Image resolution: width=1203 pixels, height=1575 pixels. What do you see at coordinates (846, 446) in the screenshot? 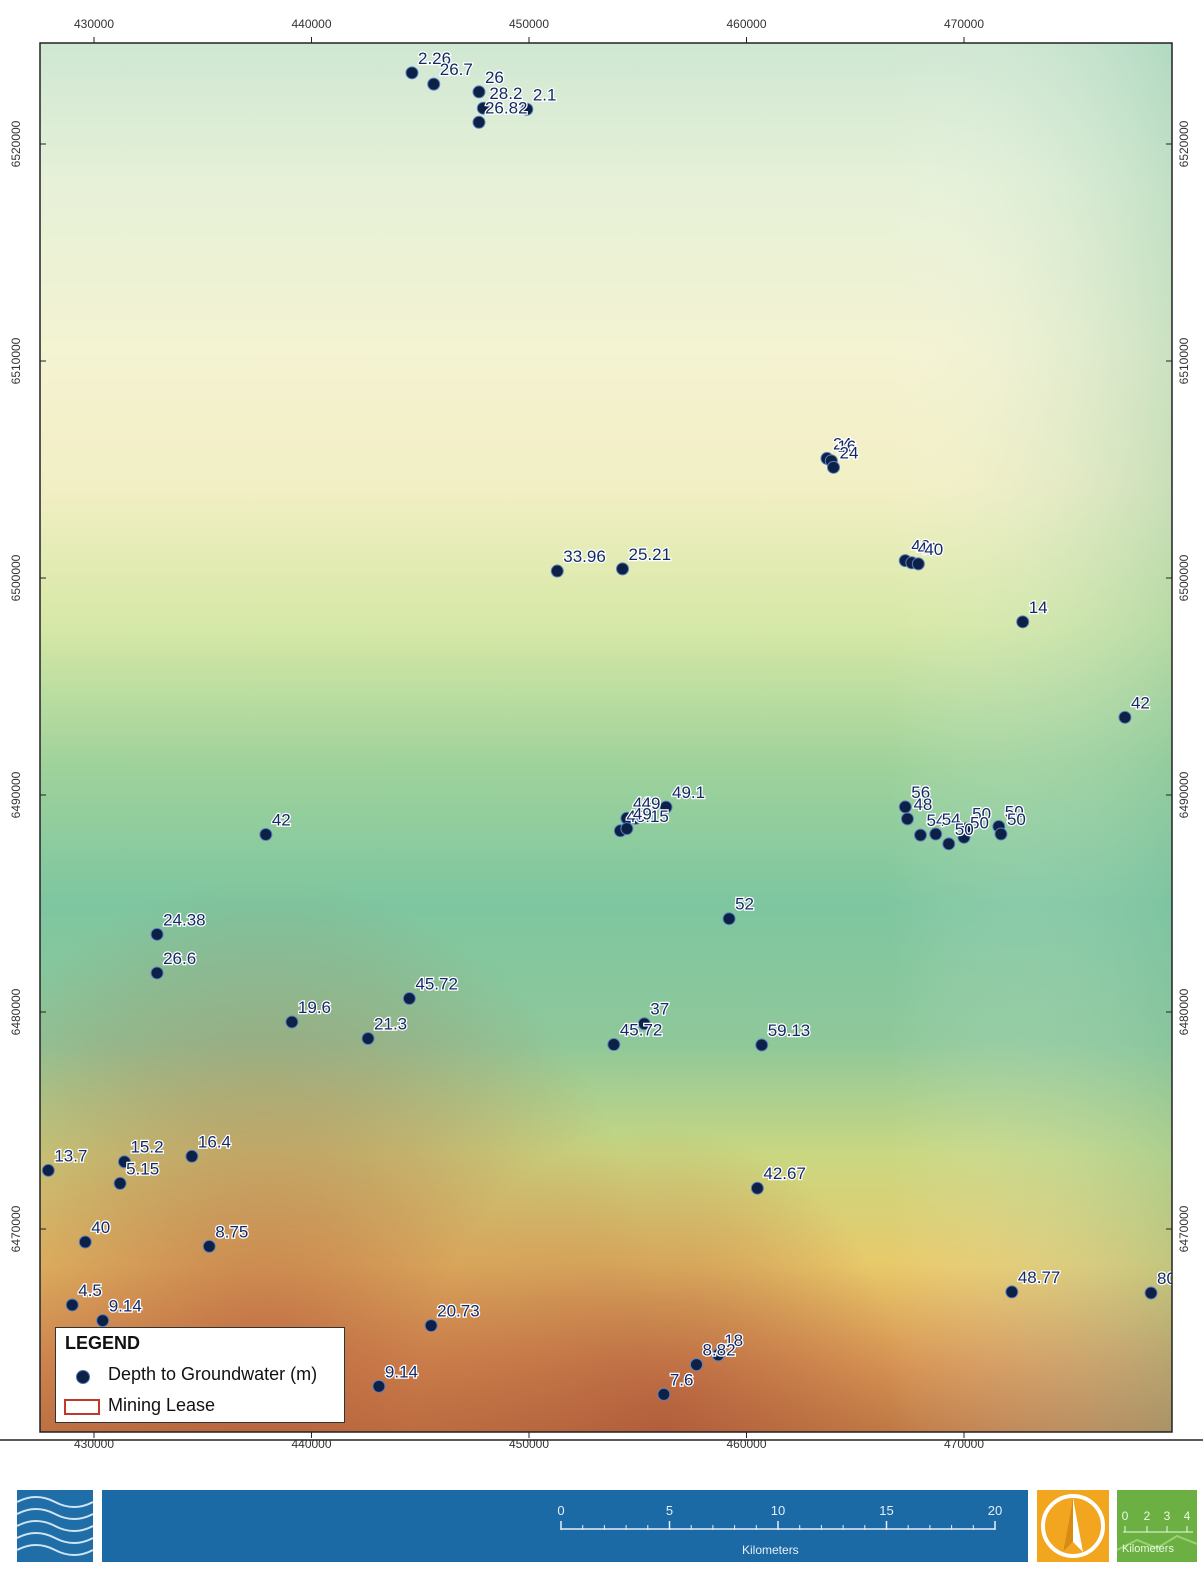
I see `well-depth-label: 16` at bounding box center [846, 446].